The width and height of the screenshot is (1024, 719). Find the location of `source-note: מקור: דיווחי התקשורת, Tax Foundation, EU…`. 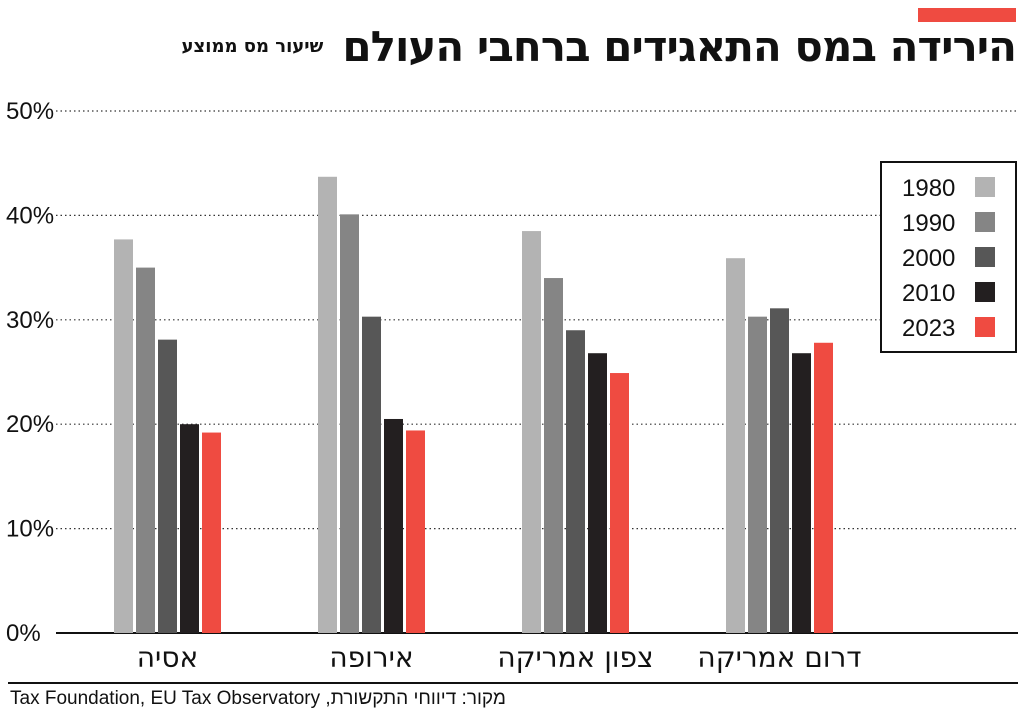

source-note: מקור: דיווחי התקשורת, Tax Foundation, EU… is located at coordinates (258, 698).